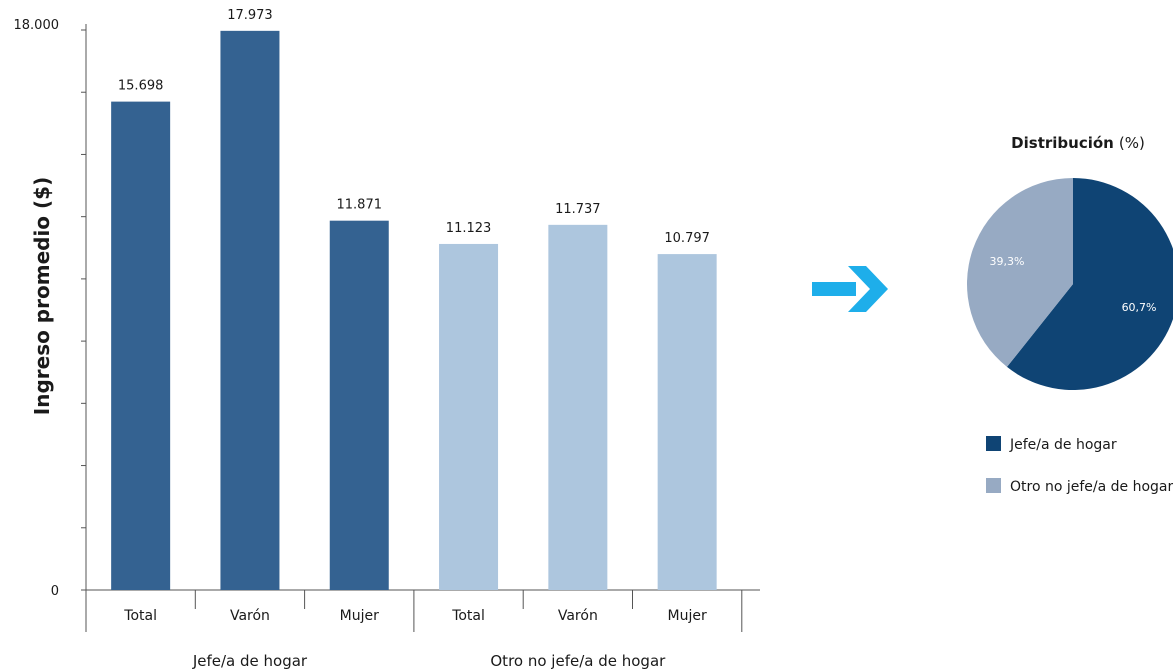 The height and width of the screenshot is (671, 1173). Describe the element at coordinates (993, 485) in the screenshot. I see `legend-swatch-otro` at that location.